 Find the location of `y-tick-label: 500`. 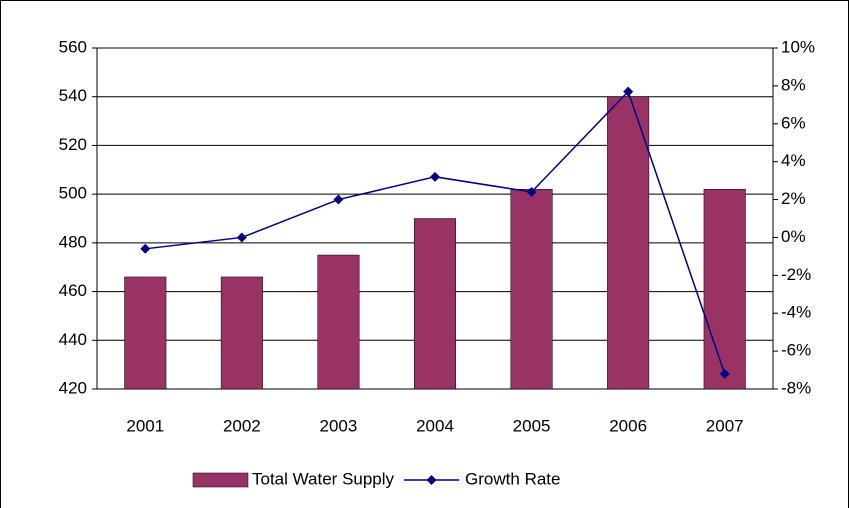

y-tick-label: 500 is located at coordinates (73, 193).